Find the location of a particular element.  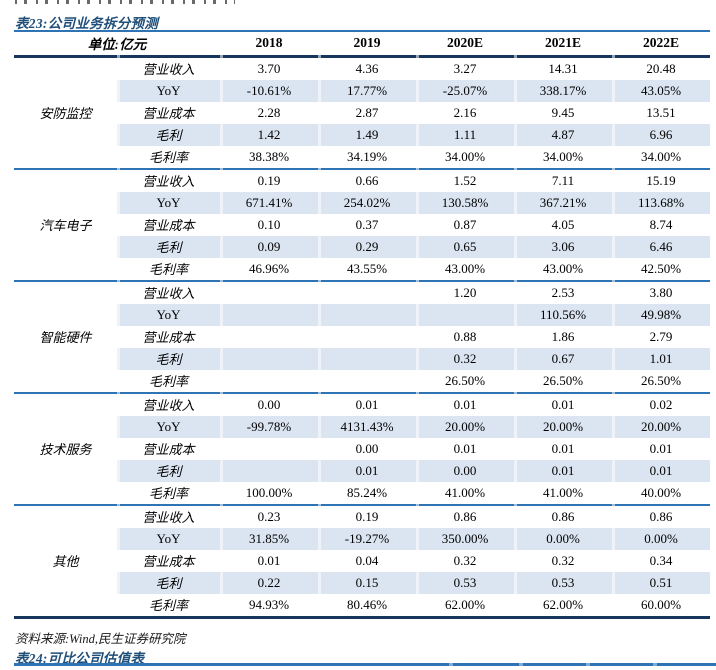

table-row: YoY 31.85% -19.27% 350.00% 0.00% 0.00% is located at coordinates (362, 538).